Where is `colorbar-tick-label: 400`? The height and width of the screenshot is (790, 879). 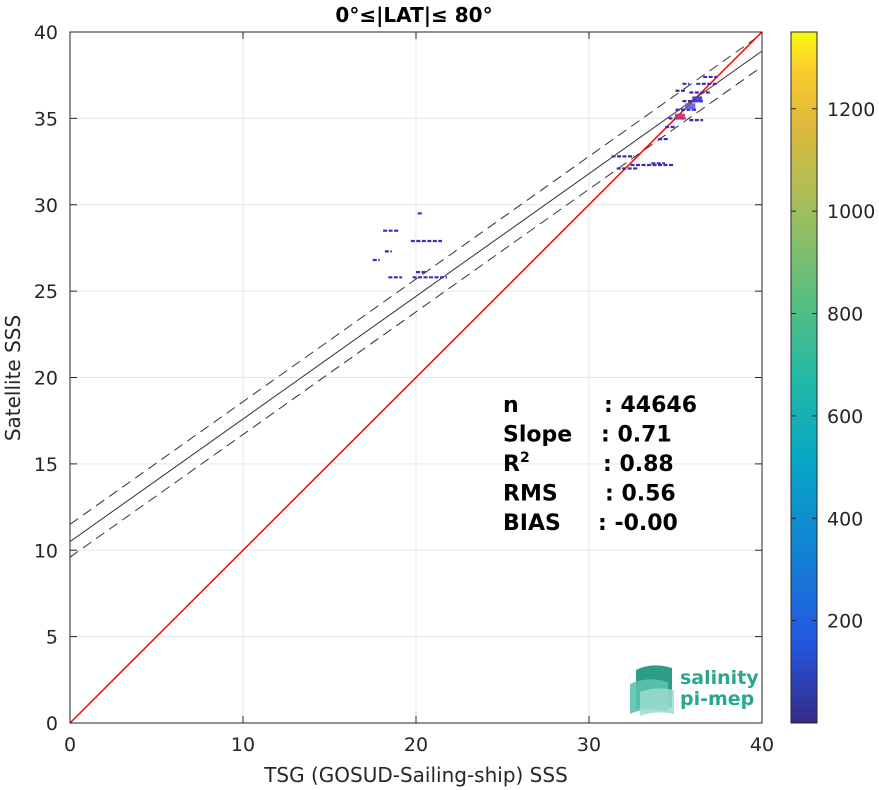
colorbar-tick-label: 400 is located at coordinates (845, 519).